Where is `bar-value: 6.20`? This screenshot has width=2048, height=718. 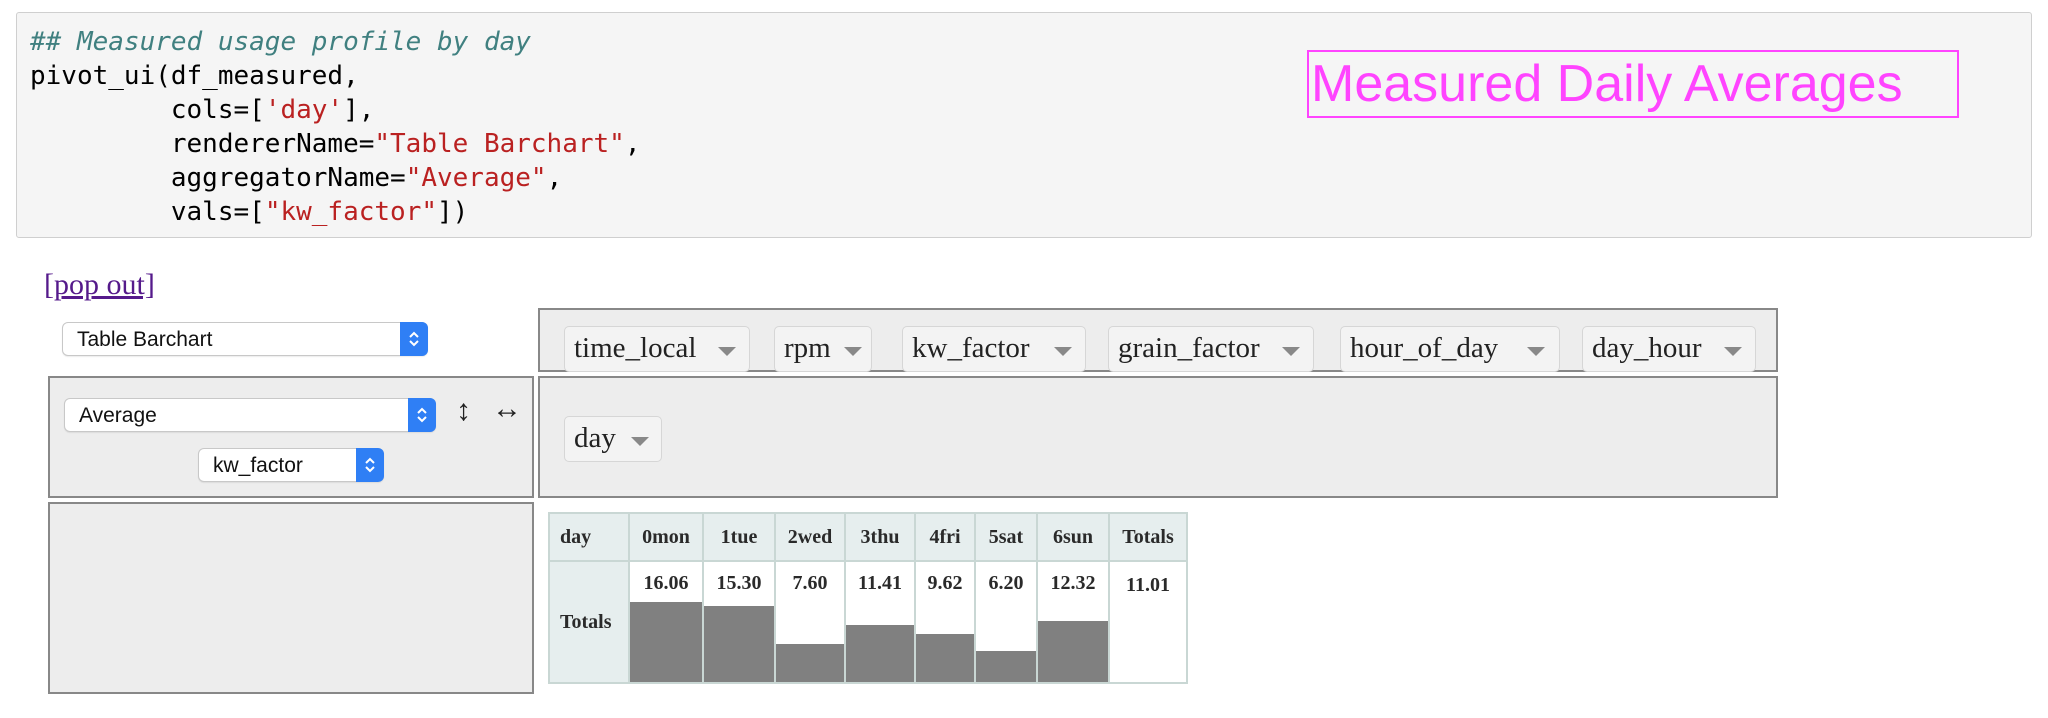 bar-value: 6.20 is located at coordinates (1006, 583).